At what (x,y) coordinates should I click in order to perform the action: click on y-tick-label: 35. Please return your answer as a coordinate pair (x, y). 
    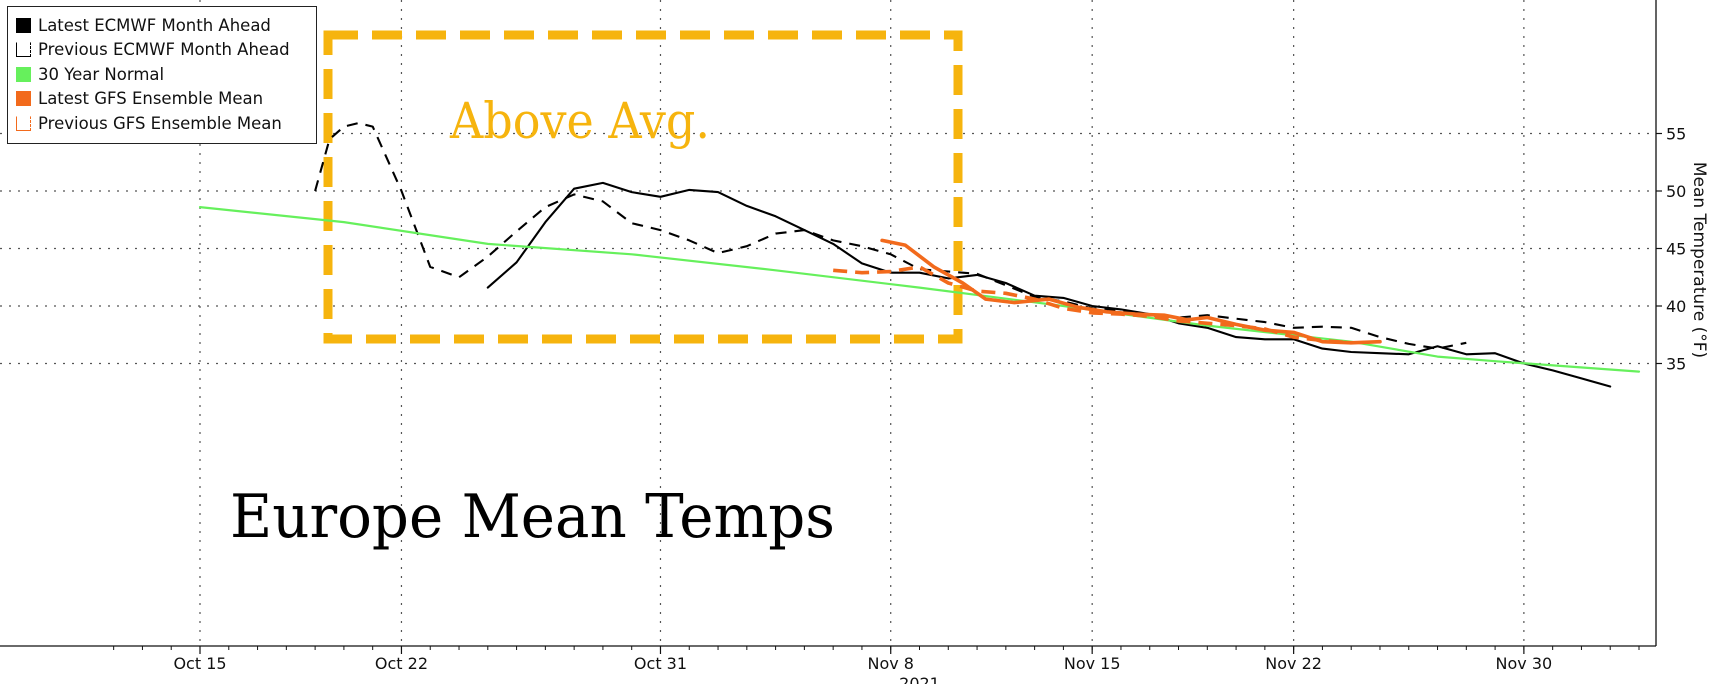
    Looking at the image, I should click on (1676, 364).